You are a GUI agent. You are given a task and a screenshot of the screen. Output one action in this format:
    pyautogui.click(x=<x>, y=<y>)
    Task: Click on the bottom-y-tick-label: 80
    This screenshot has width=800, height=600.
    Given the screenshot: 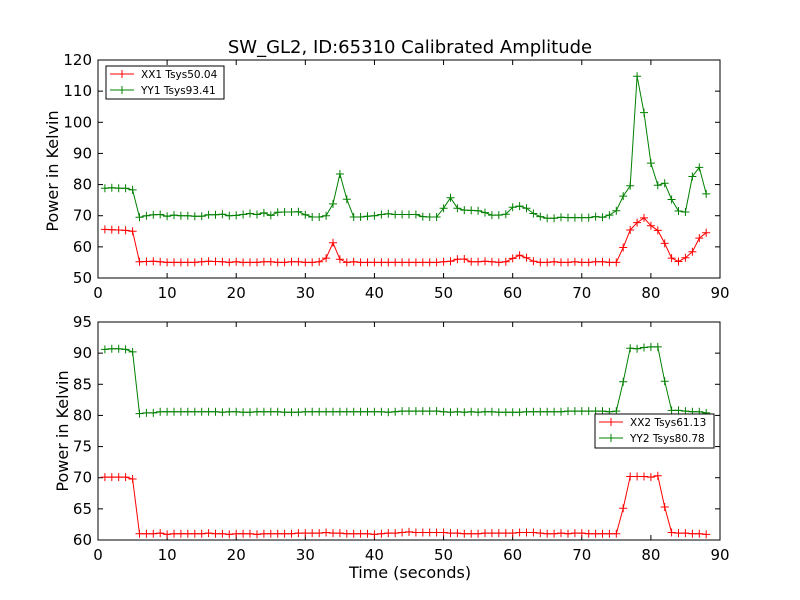 What is the action you would take?
    pyautogui.click(x=82, y=415)
    